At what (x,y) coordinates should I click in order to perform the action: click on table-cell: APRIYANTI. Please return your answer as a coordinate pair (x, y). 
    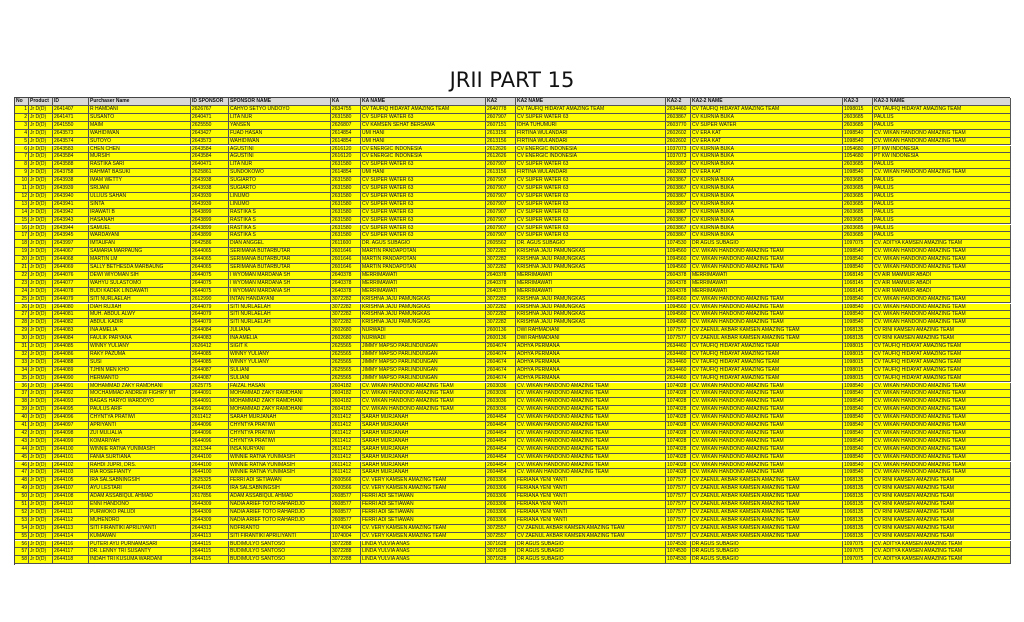
    Looking at the image, I should click on (140, 426).